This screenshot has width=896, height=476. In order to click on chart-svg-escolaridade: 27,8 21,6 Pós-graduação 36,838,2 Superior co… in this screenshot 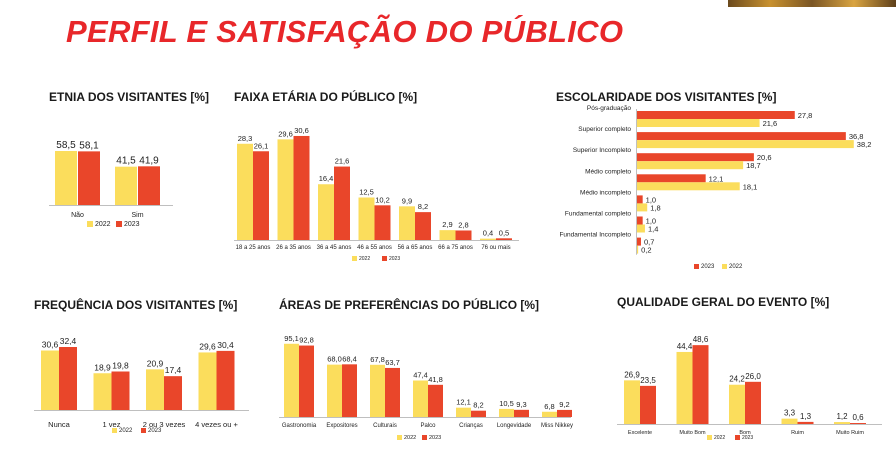, I will do `click(715, 187)`.